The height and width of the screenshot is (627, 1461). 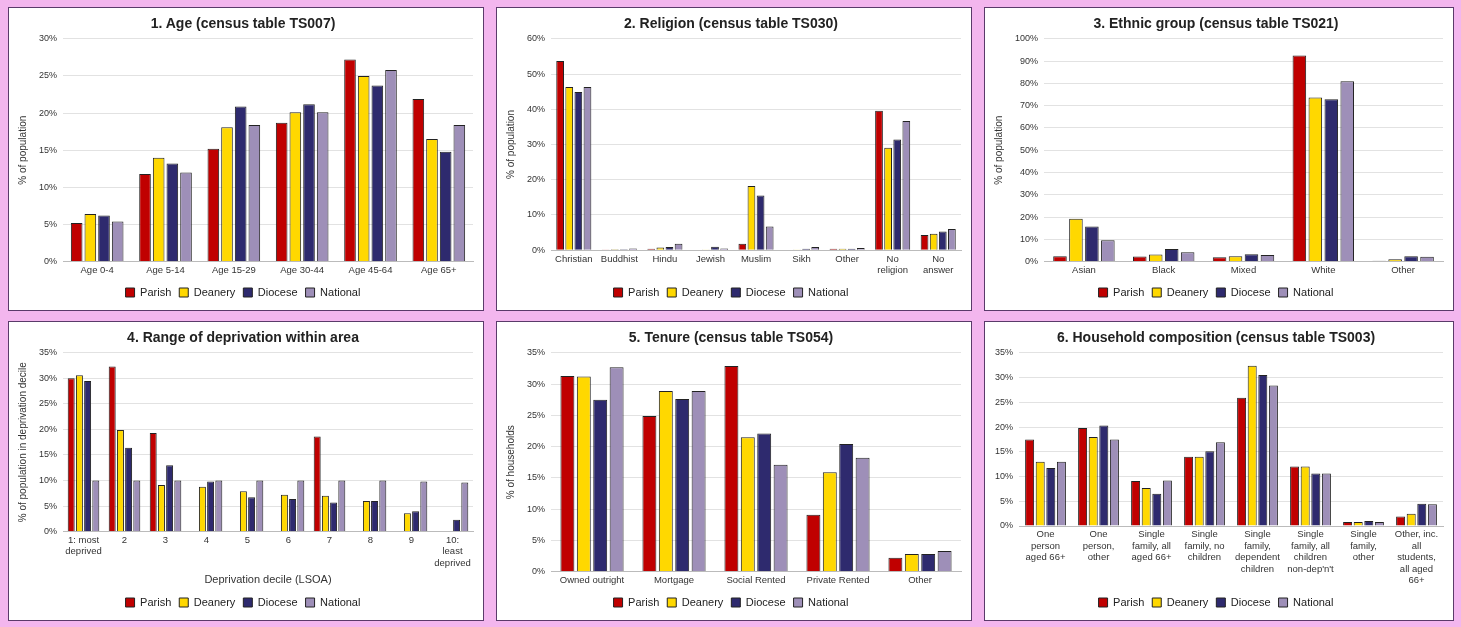 What do you see at coordinates (370, 539) in the screenshot?
I see `x-tick-label: 8` at bounding box center [370, 539].